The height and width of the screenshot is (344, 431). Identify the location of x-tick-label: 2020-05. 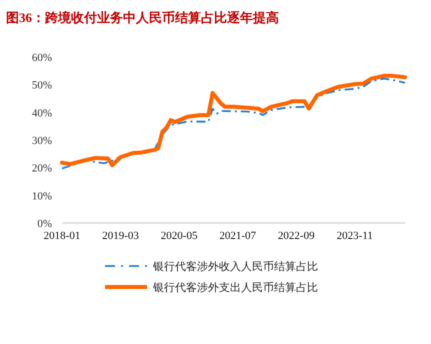
(179, 236).